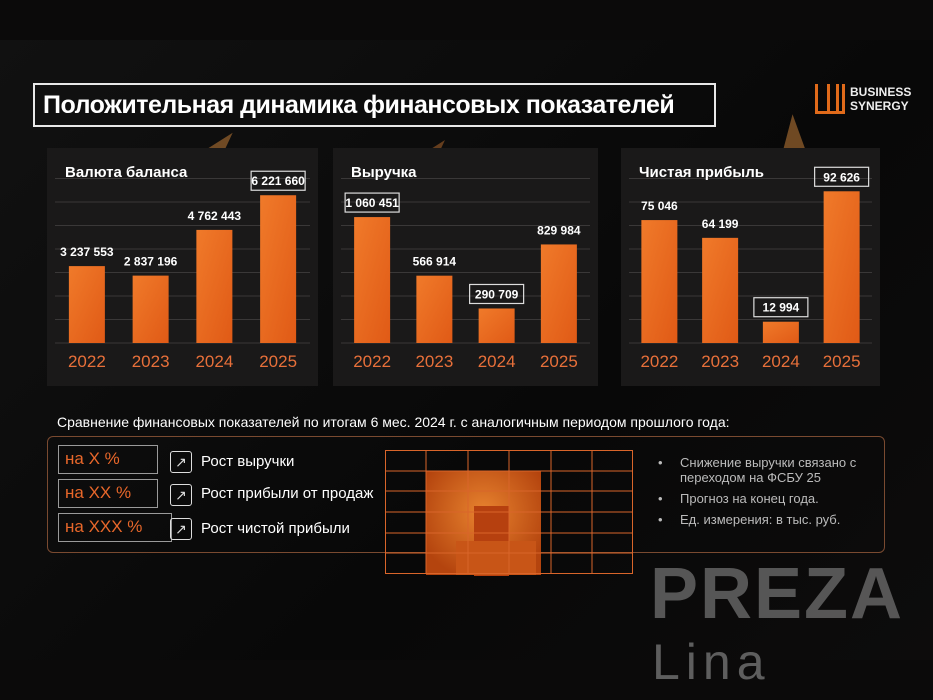 The image size is (933, 700). Describe the element at coordinates (215, 216) in the screenshot. I see `data-label: 4 762 443` at that location.